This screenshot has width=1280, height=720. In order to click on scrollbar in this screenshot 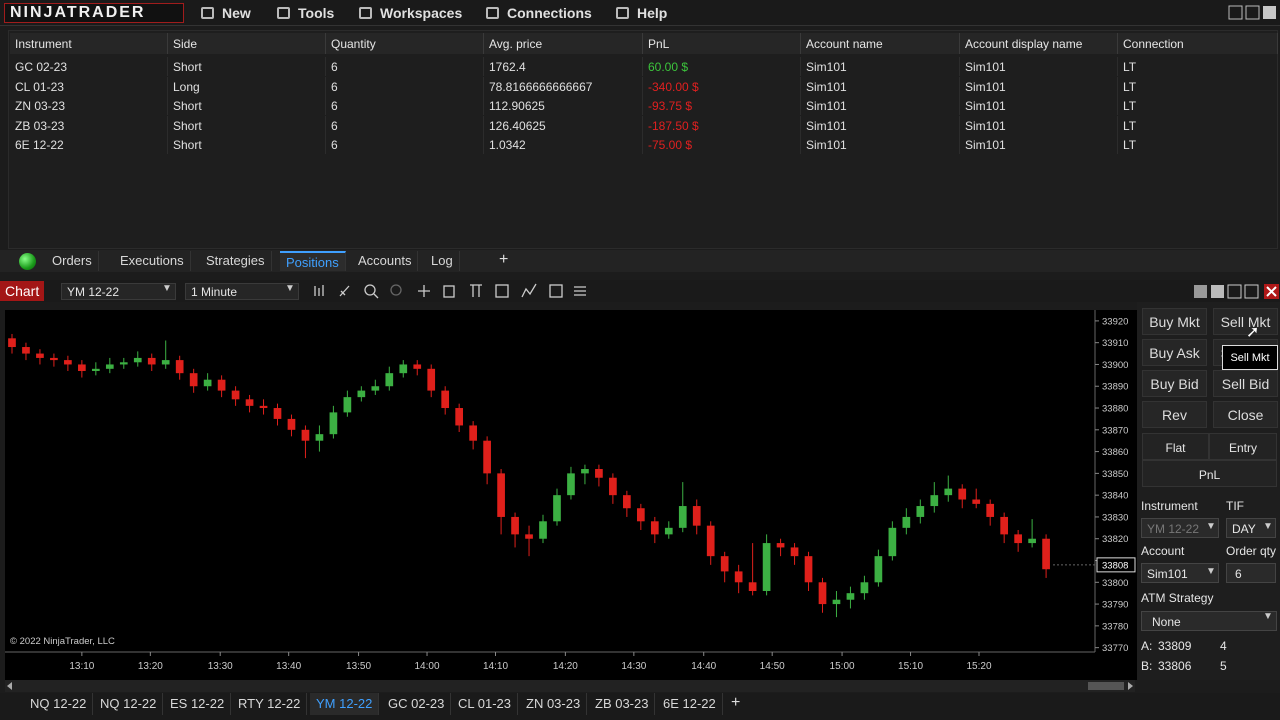, I will do `click(570, 686)`.